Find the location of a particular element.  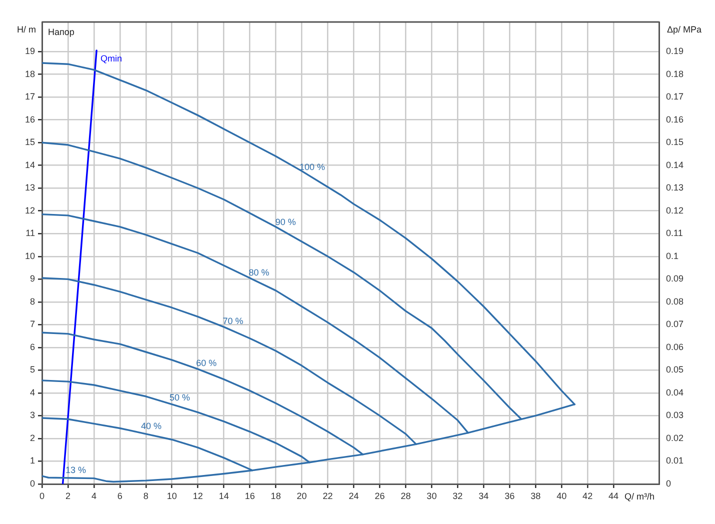

annotation: Напор is located at coordinates (61, 31).